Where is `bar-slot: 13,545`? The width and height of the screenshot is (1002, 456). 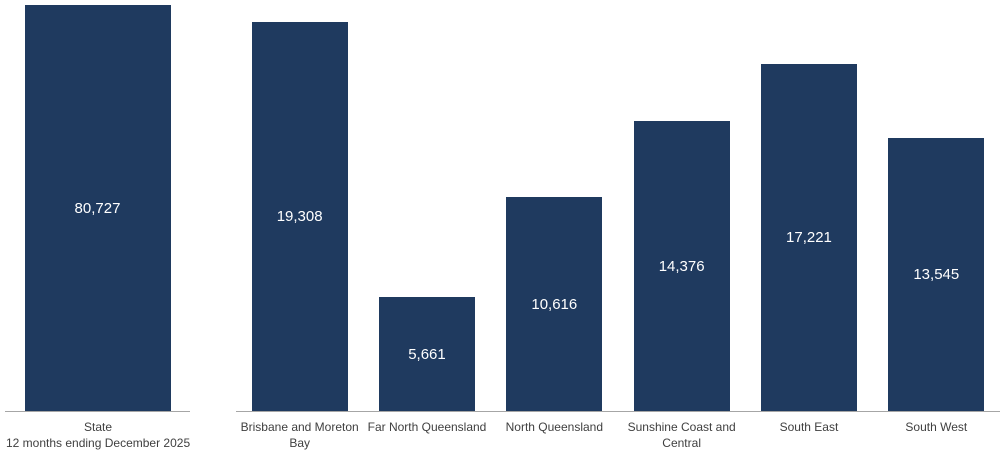
bar-slot: 13,545 is located at coordinates (936, 208).